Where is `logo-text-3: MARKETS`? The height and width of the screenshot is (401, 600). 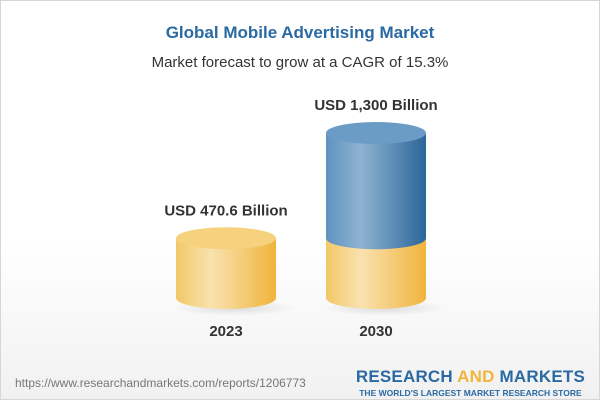
logo-text-3: MARKETS is located at coordinates (539, 376).